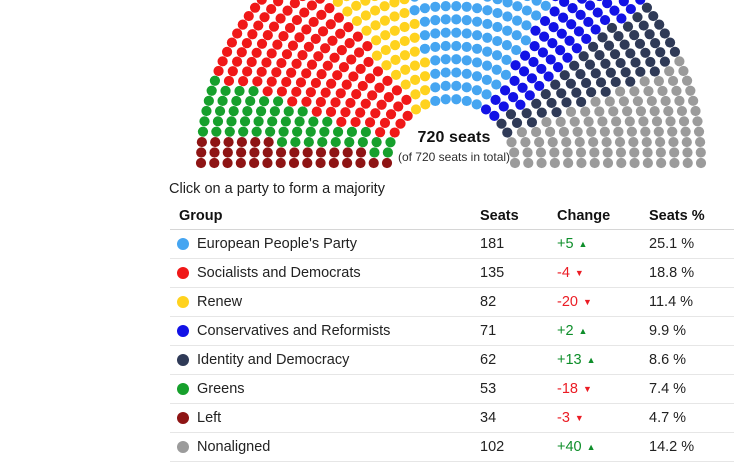  What do you see at coordinates (452, 302) in the screenshot?
I see `table-row: Renew 82 -20 ▼ 11.4 %` at bounding box center [452, 302].